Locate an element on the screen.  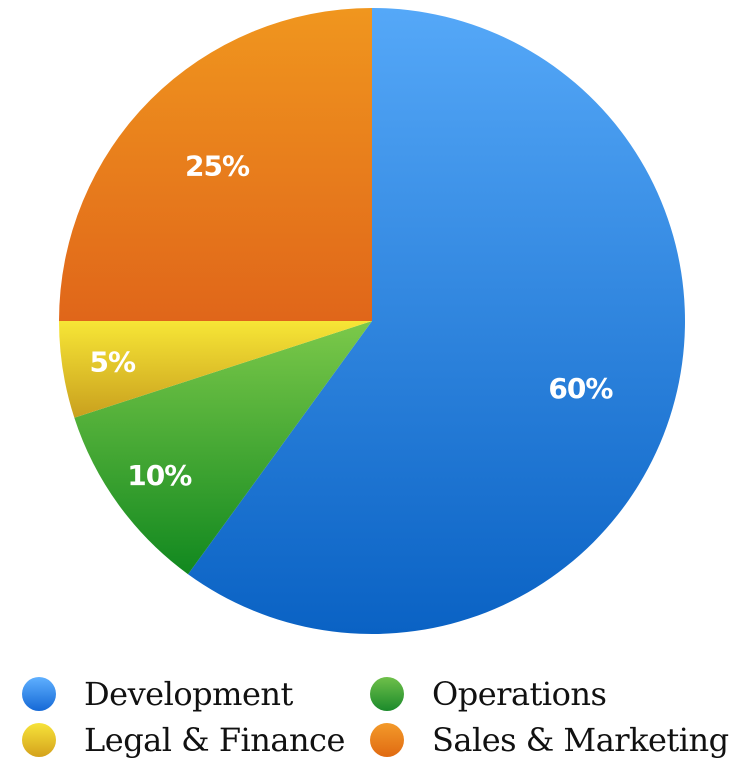
legend-label-sales-marketing: Sales & Marketing is located at coordinates (580, 740).